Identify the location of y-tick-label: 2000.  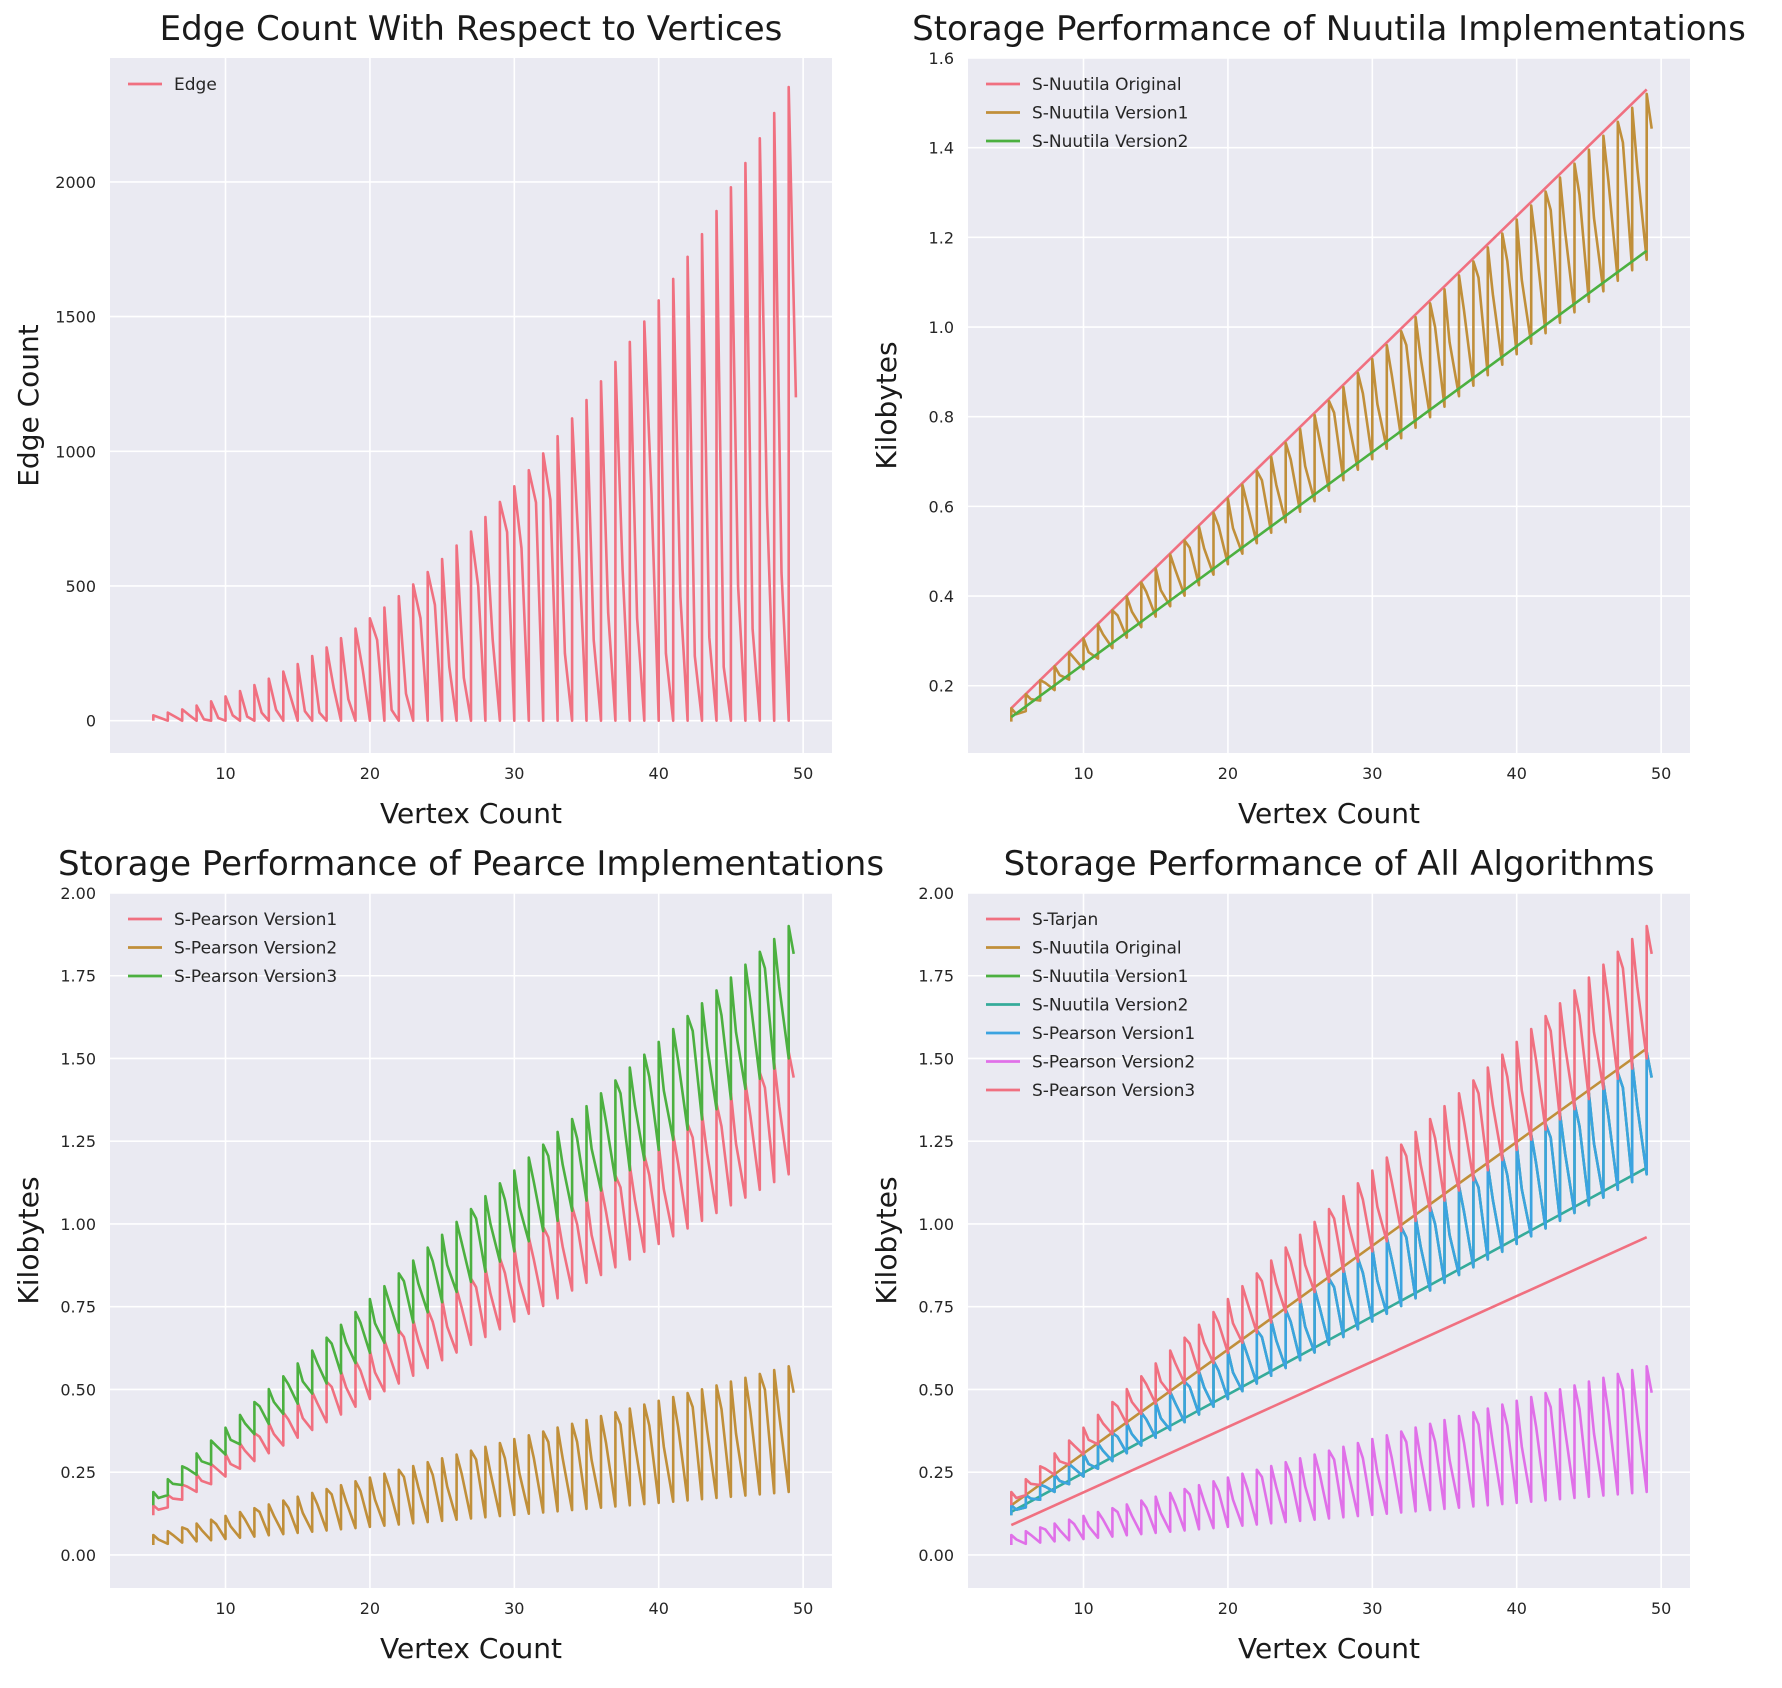
(75, 182).